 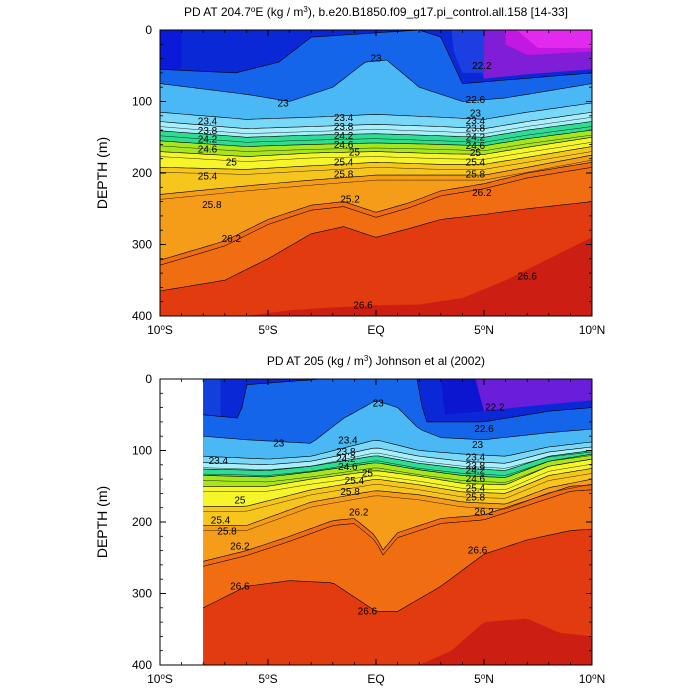 I want to click on y-tick-label: 300, so click(x=142, y=245).